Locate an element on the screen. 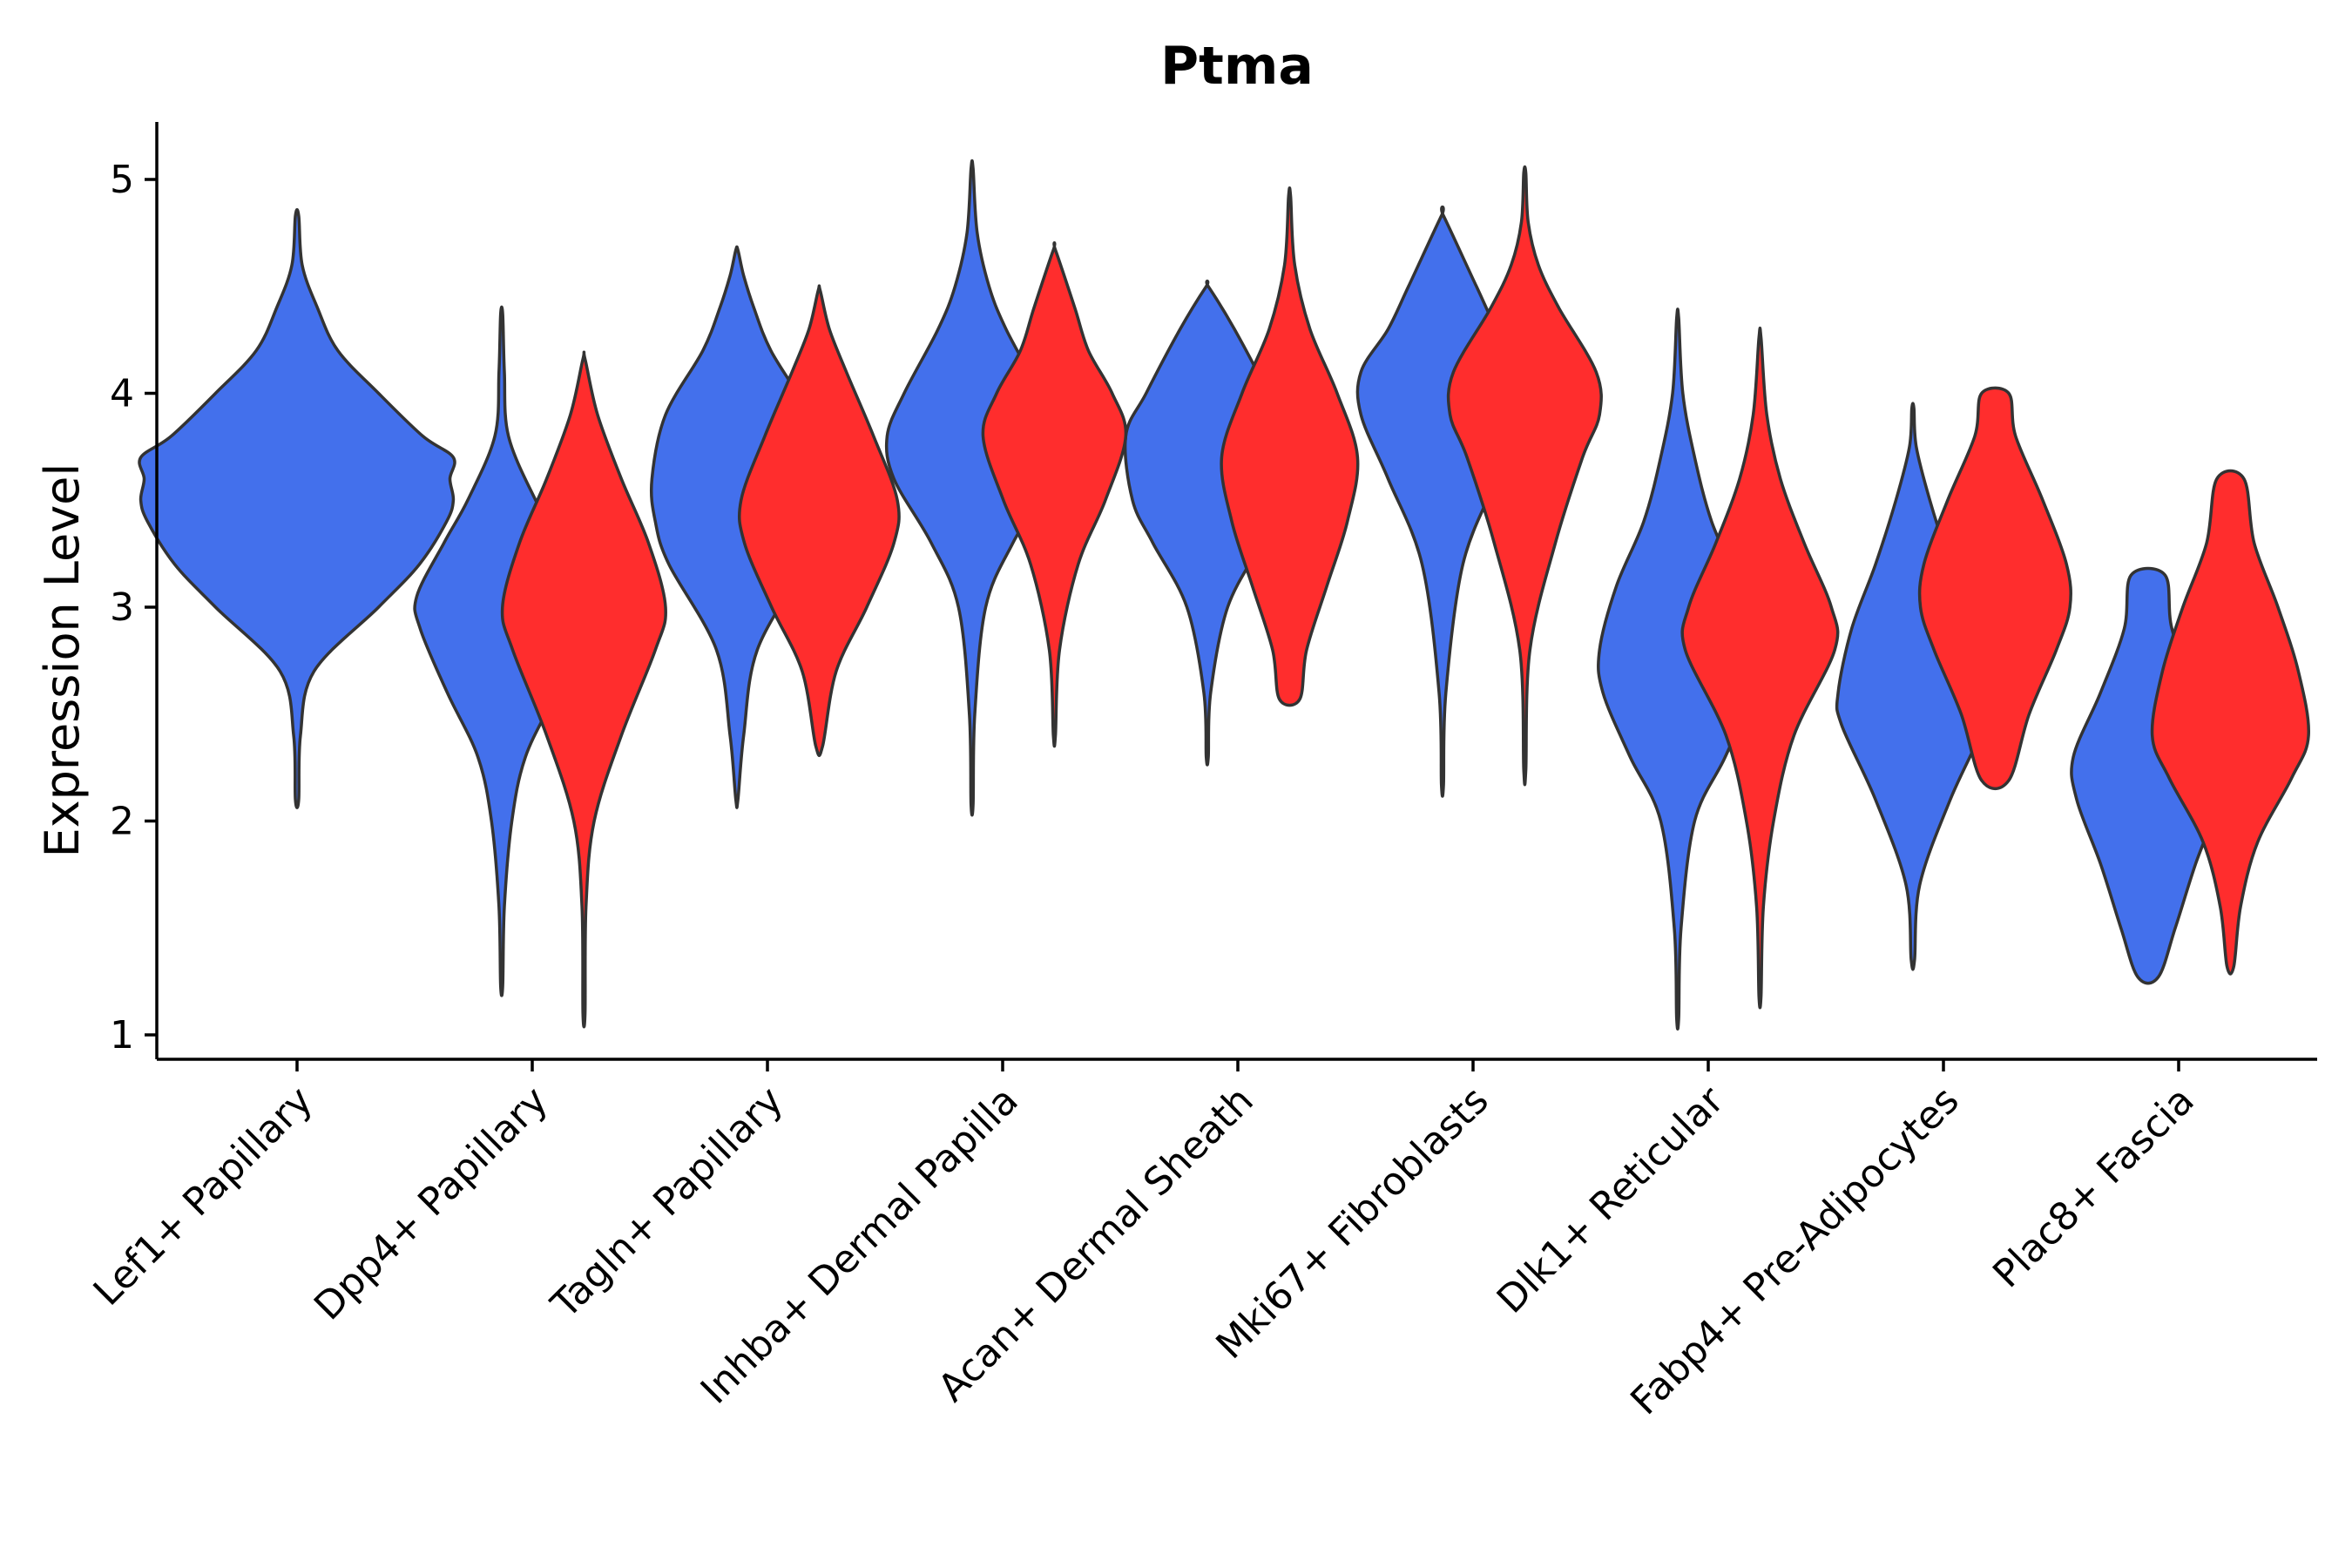 Image resolution: width=2352 pixels, height=1568 pixels. x-tick-label: Lef1+ Papillary is located at coordinates (203, 1196).